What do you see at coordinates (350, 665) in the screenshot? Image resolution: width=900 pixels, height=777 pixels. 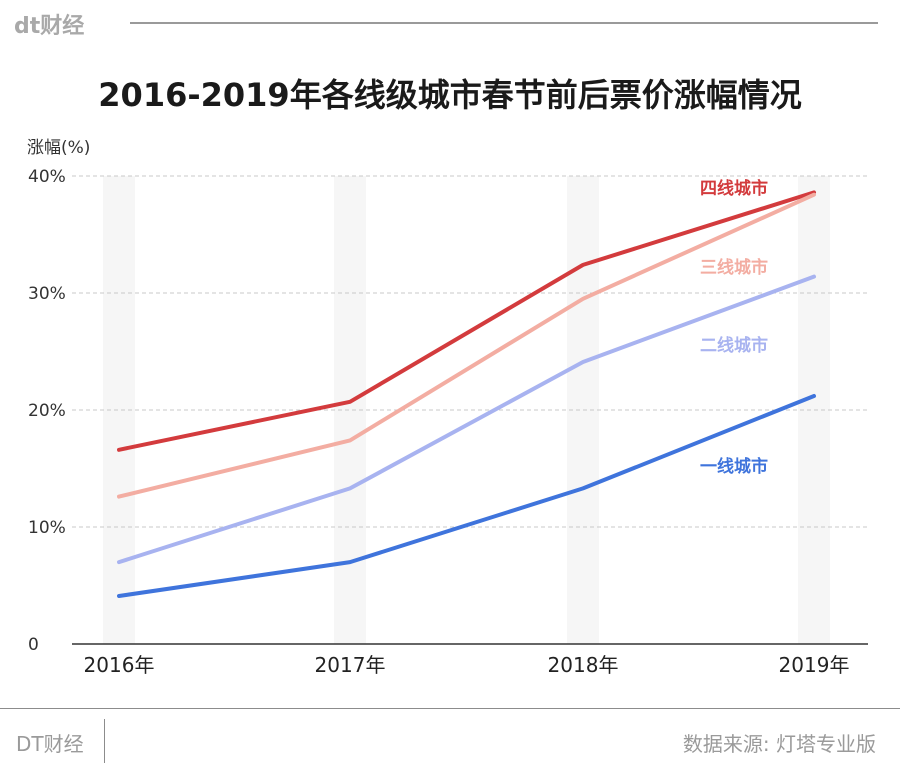 I see `x-tick-label: 2017年` at bounding box center [350, 665].